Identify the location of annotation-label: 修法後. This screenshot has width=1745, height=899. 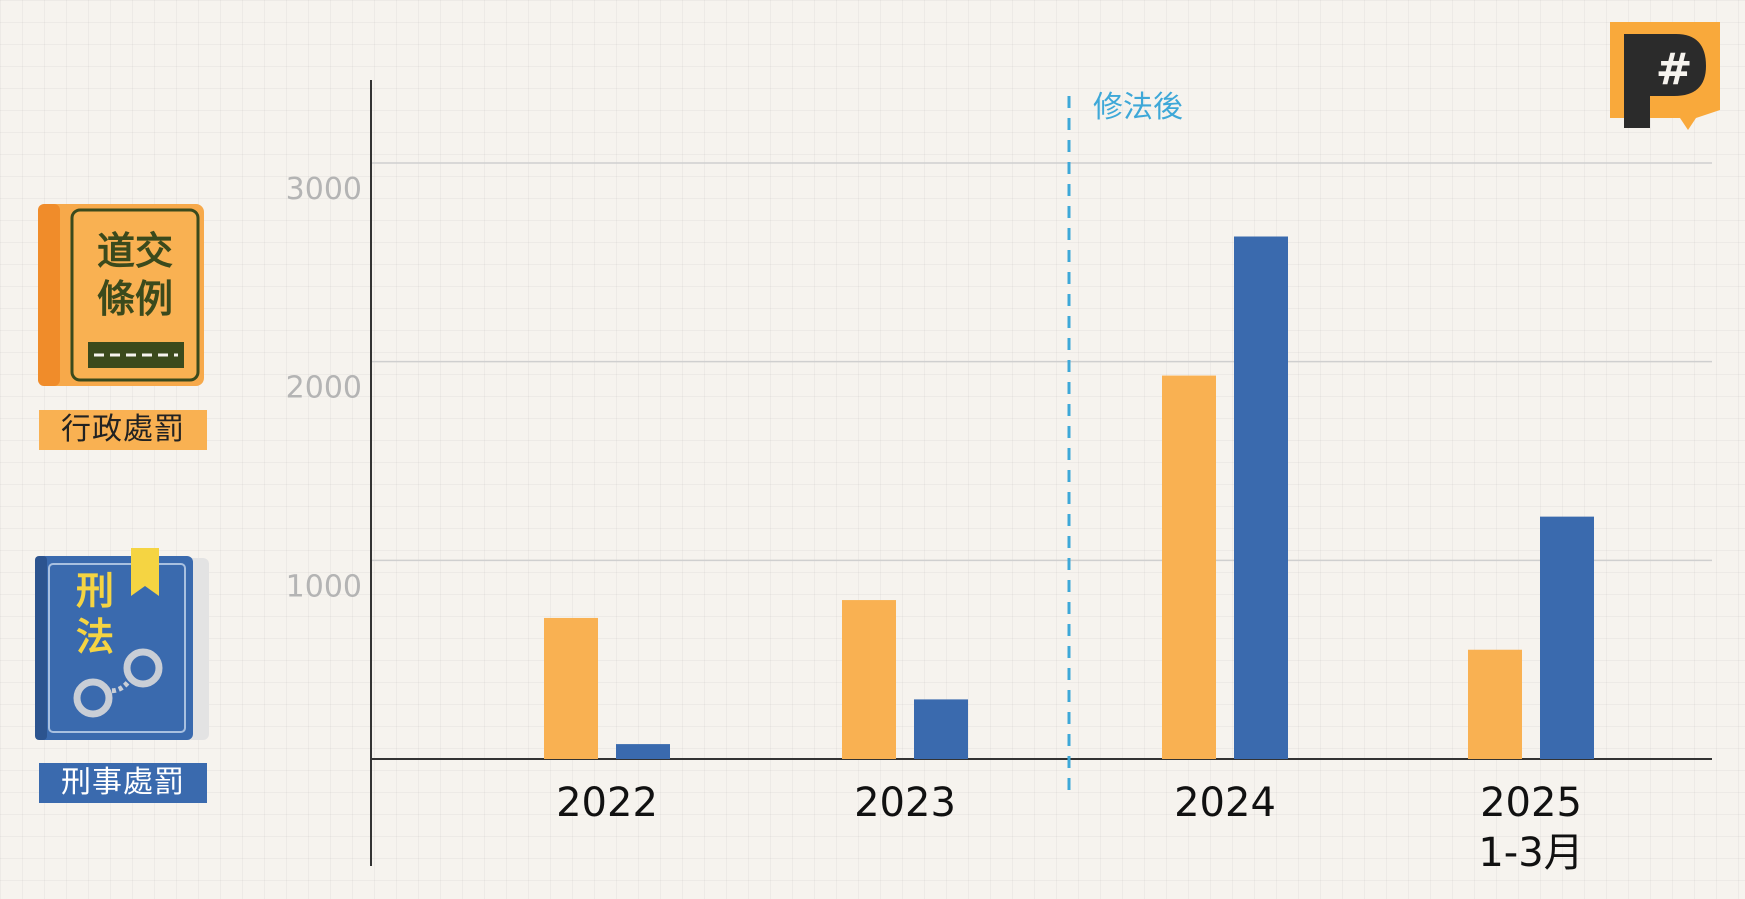
(1138, 107).